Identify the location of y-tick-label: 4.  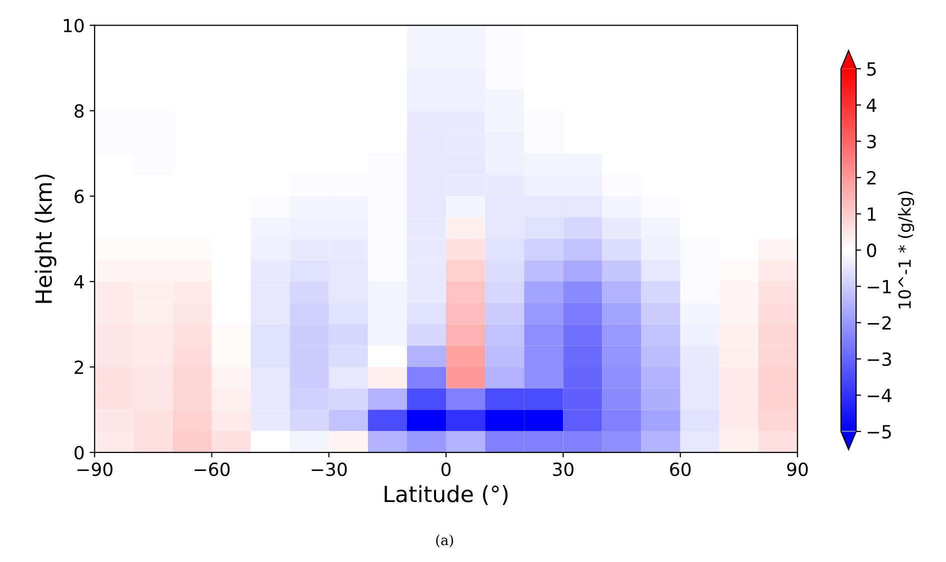
(79, 281).